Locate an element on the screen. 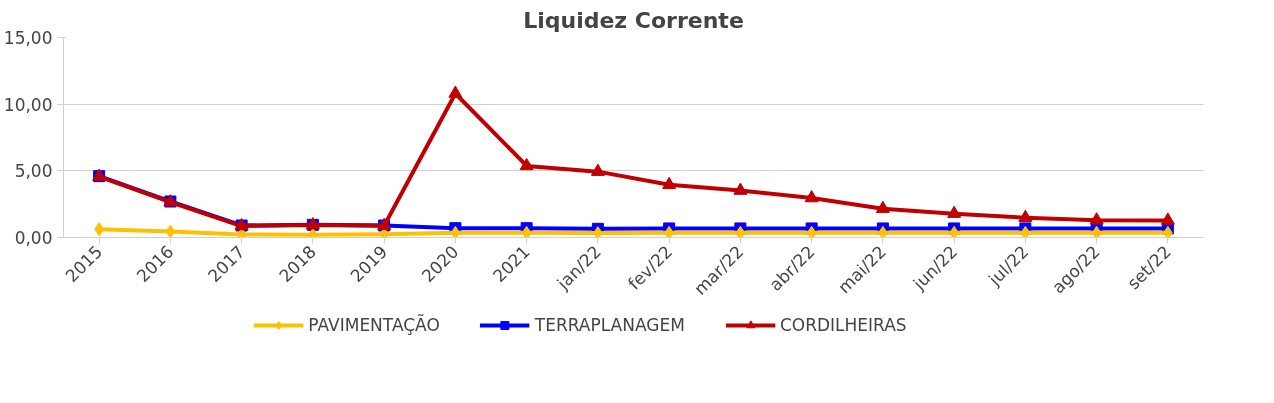 Image resolution: width=1274 pixels, height=403 pixels. y-tick-label: 10,00 is located at coordinates (28, 104).